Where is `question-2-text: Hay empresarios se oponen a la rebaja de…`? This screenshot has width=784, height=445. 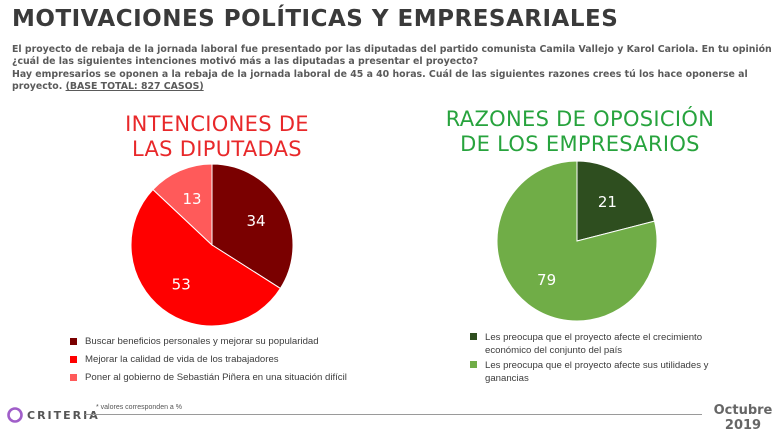
question-2-text: Hay empresarios se oponen a la rebaja de… is located at coordinates (380, 80).